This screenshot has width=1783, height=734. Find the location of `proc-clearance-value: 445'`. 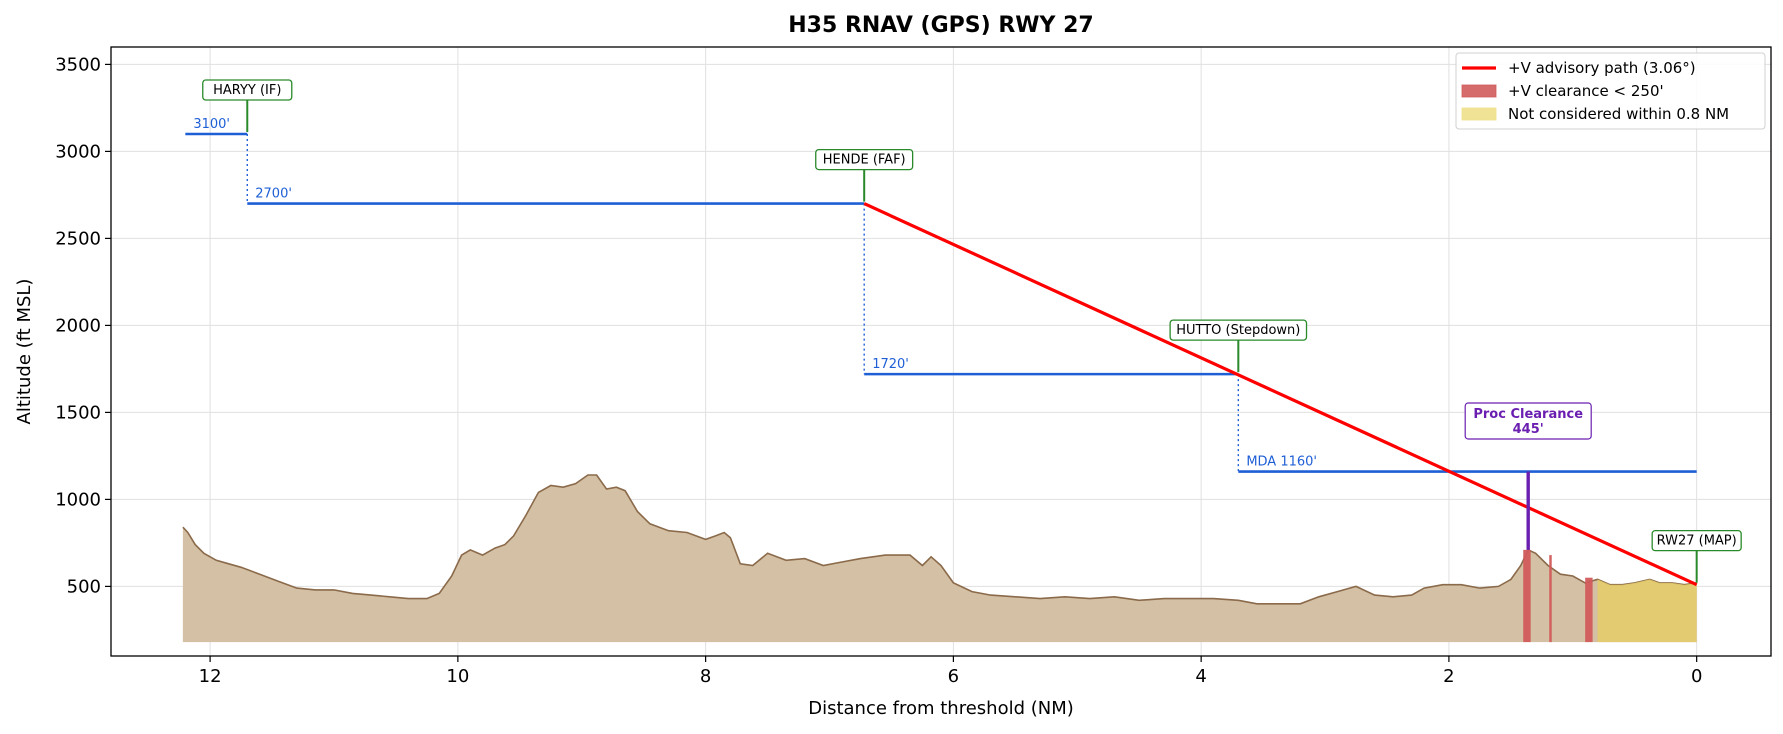

proc-clearance-value: 445' is located at coordinates (1528, 429).